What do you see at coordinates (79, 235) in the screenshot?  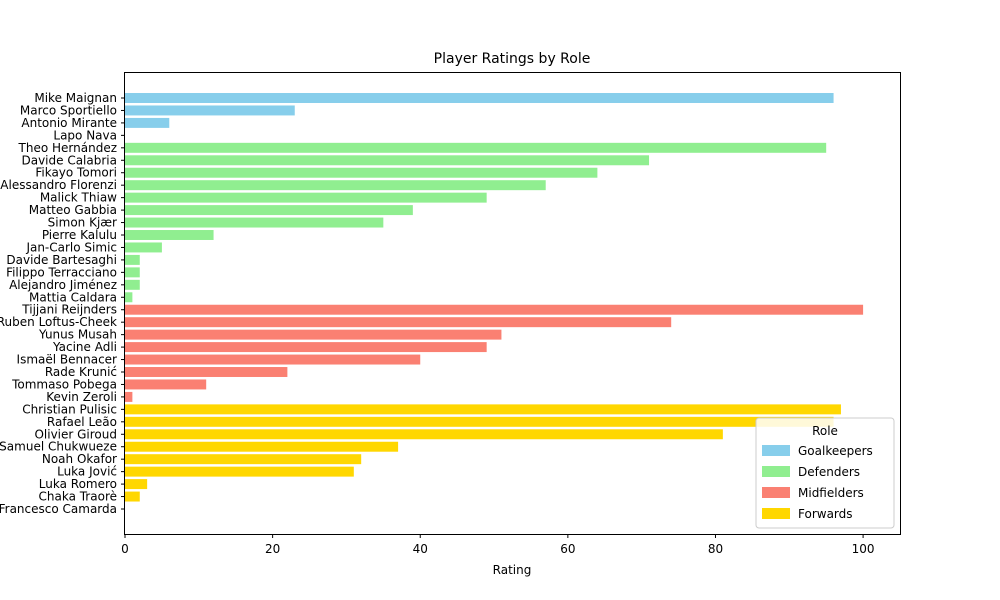 I see `y-tick-label: Pierre Kalulu` at bounding box center [79, 235].